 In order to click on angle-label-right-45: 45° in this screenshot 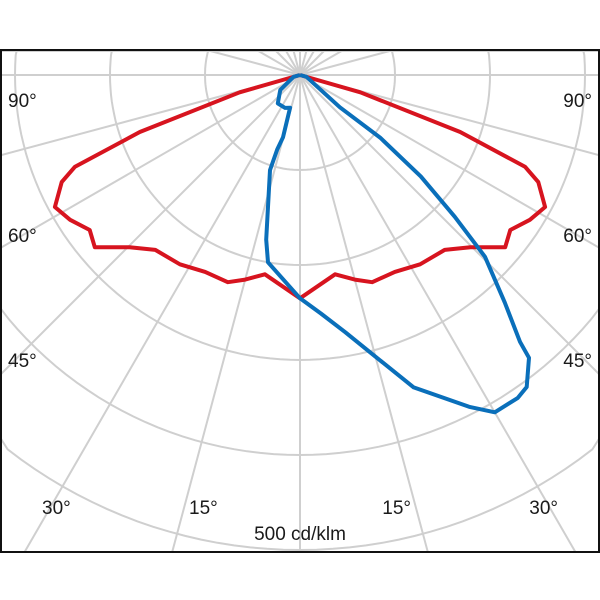, I will do `click(577, 361)`.